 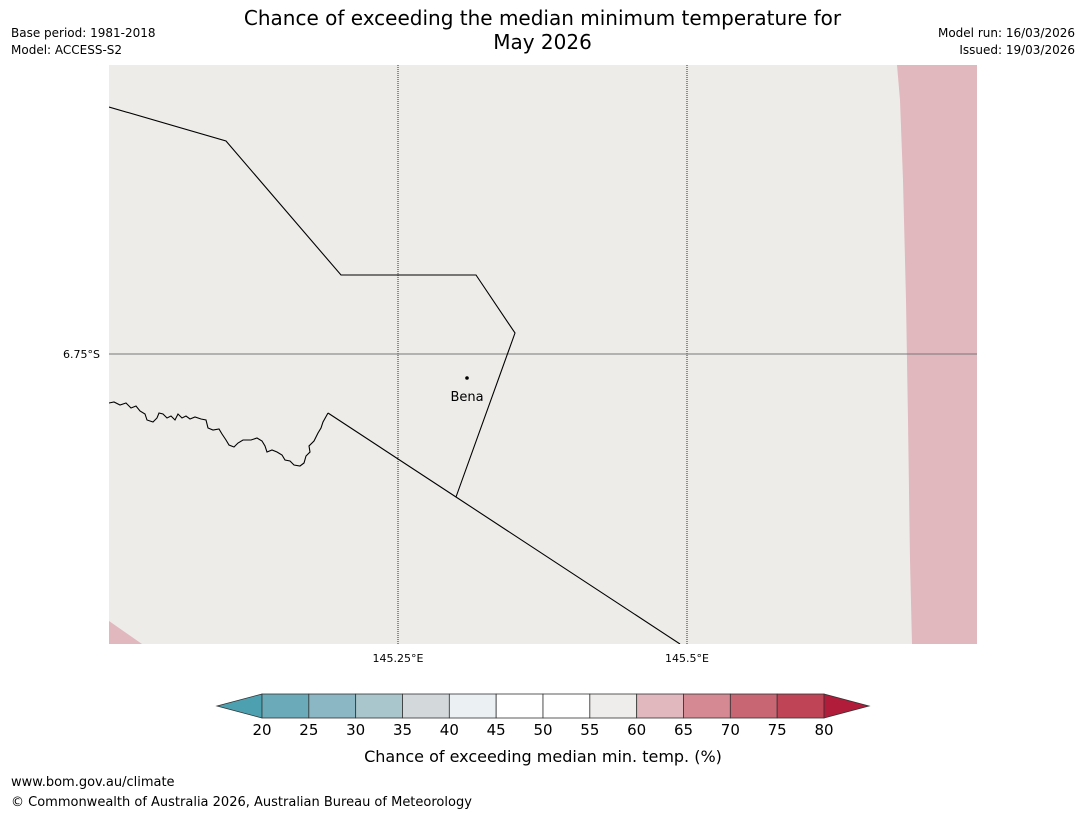 I want to click on lon-label-2: 145.5°E, so click(x=687, y=658).